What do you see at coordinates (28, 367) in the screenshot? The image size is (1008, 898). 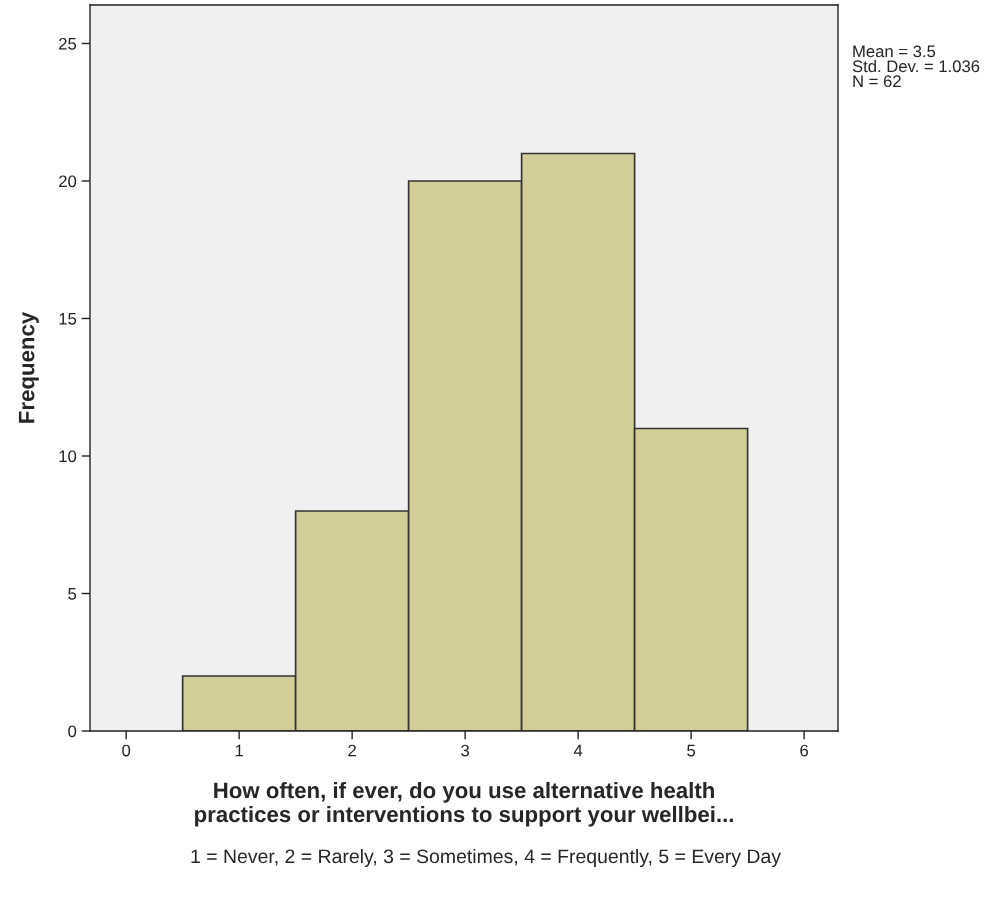 I see `y-axis-title: Frequency` at bounding box center [28, 367].